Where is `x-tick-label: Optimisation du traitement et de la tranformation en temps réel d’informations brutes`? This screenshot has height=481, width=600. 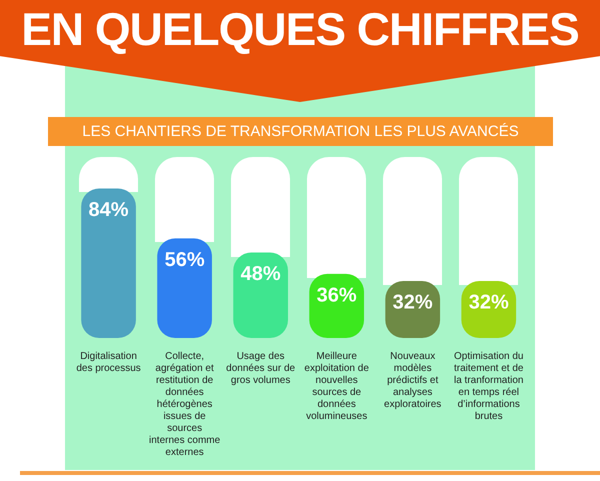 x-tick-label: Optimisation du traitement et de la tranformation en temps réel d’informations brutes is located at coordinates (489, 386).